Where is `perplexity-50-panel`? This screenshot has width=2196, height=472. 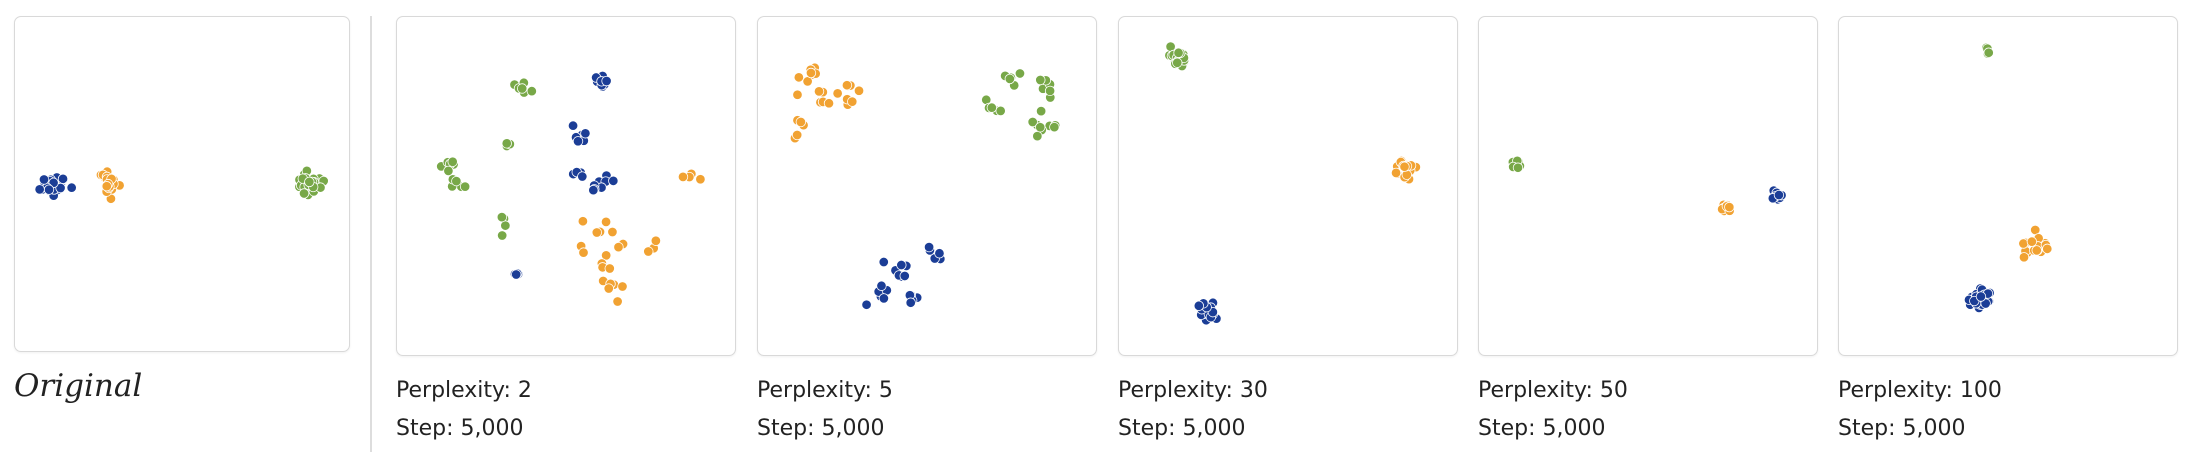
perplexity-50-panel is located at coordinates (1648, 186).